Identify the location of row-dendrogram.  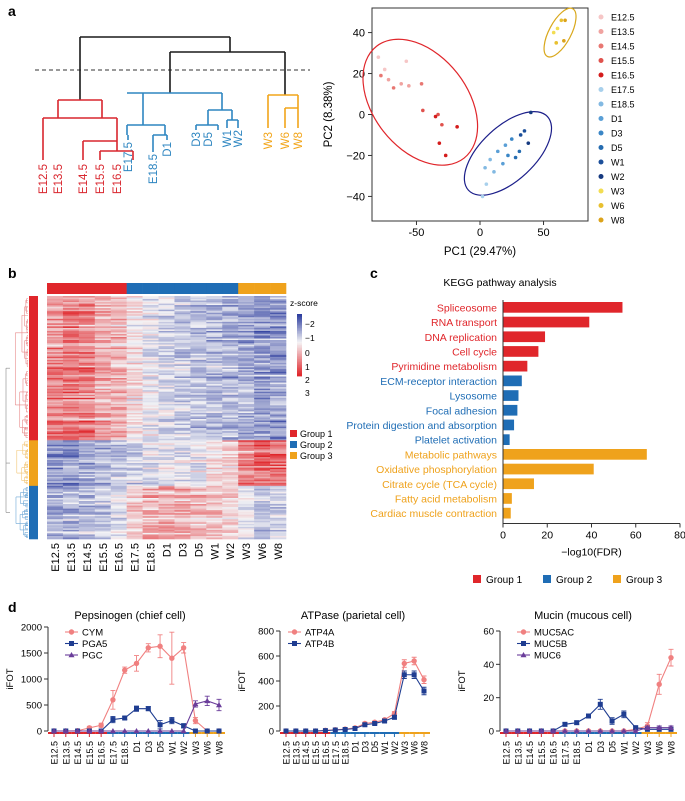
(16, 418).